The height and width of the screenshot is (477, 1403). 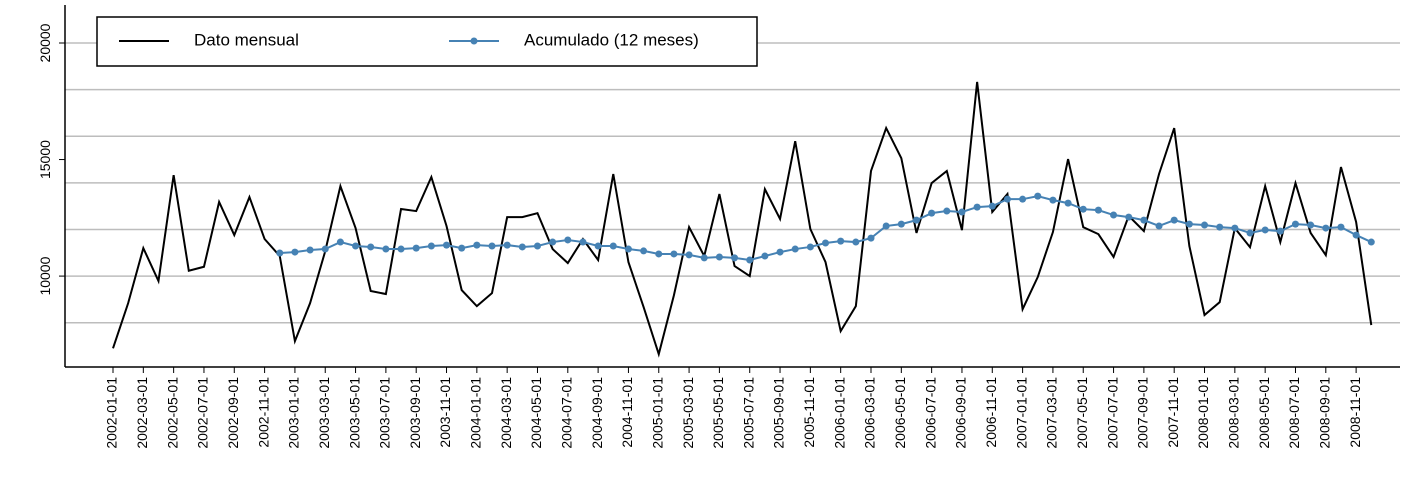 I want to click on legend-marker, so click(x=474, y=41).